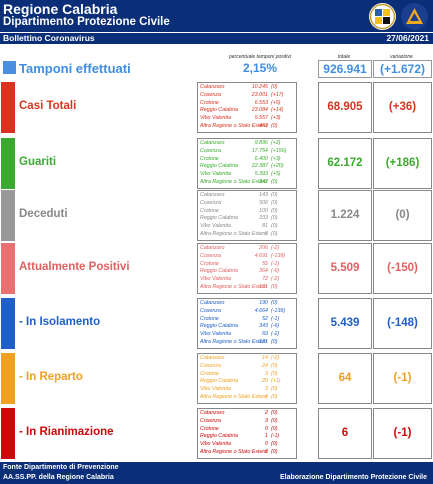 The width and height of the screenshot is (433, 484). I want to click on section-total: 68.905, so click(345, 107).